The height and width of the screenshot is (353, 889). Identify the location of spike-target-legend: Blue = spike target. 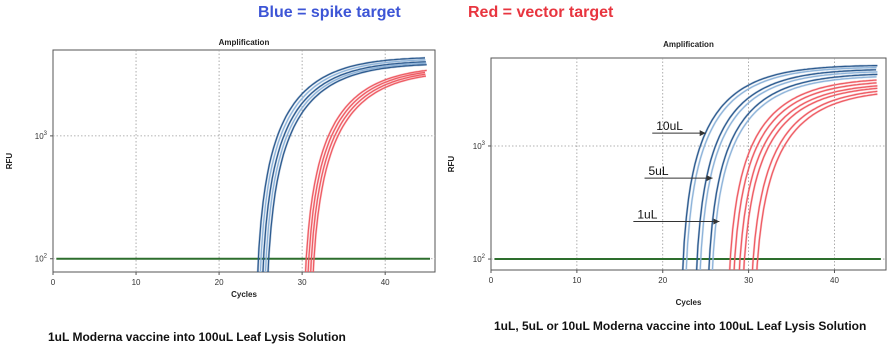
(329, 12).